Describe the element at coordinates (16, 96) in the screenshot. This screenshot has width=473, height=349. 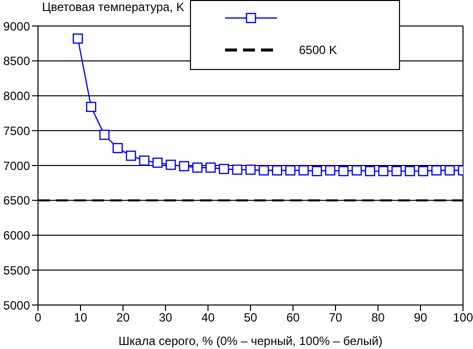
I see `y-tick-label: 8000` at that location.